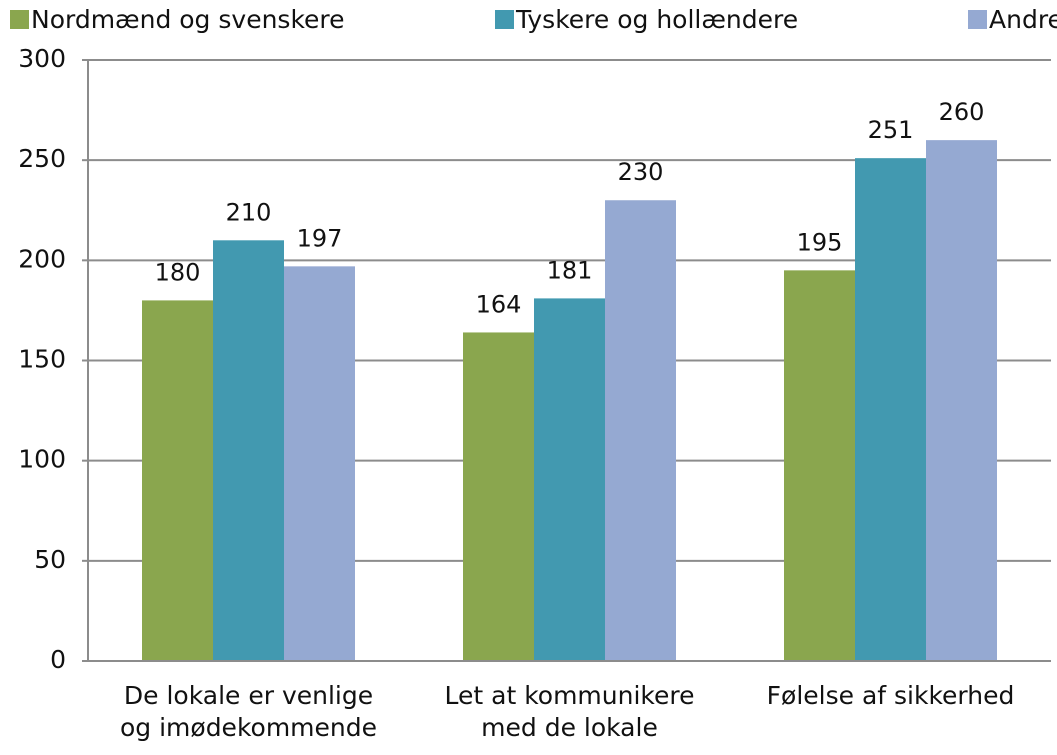 Image resolution: width=1057 pixels, height=755 pixels. Describe the element at coordinates (58, 659) in the screenshot. I see `y-tick-label: 0` at that location.